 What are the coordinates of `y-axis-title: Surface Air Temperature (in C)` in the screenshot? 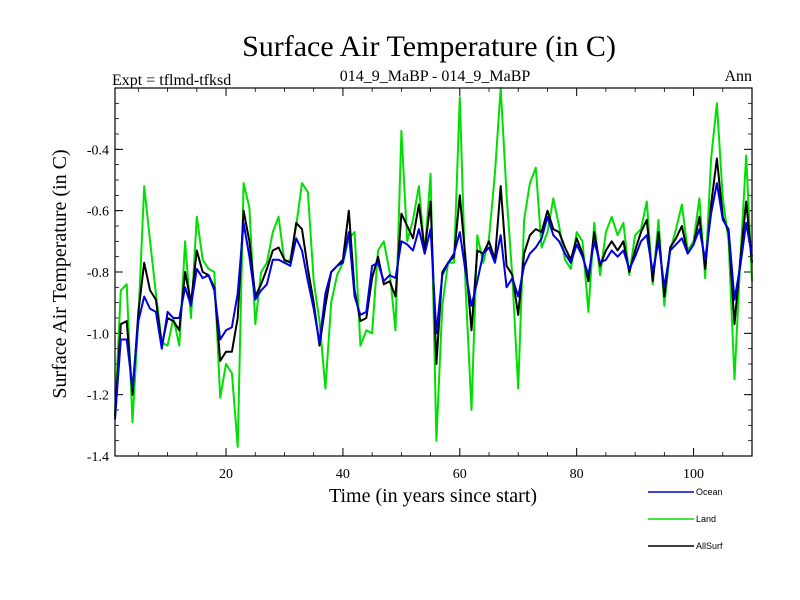 It's located at (60, 273).